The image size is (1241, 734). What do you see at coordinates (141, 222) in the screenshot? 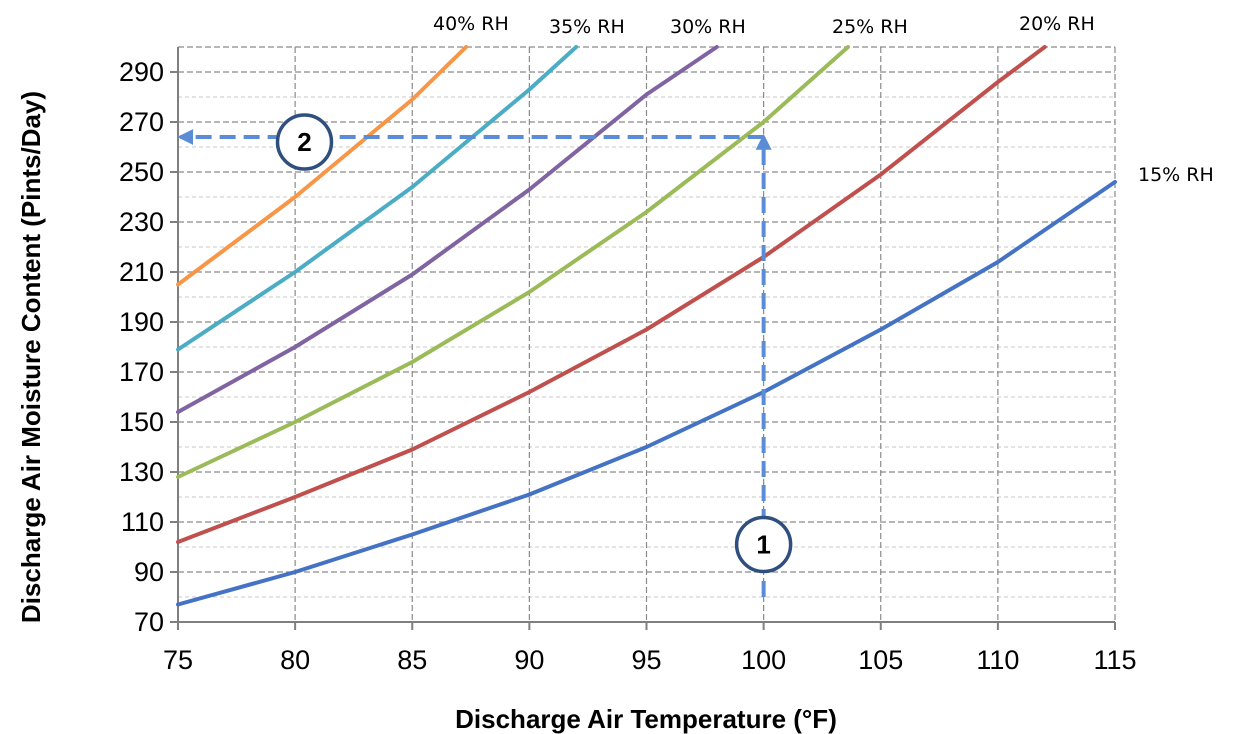
I see `y-tick-label: 230` at bounding box center [141, 222].